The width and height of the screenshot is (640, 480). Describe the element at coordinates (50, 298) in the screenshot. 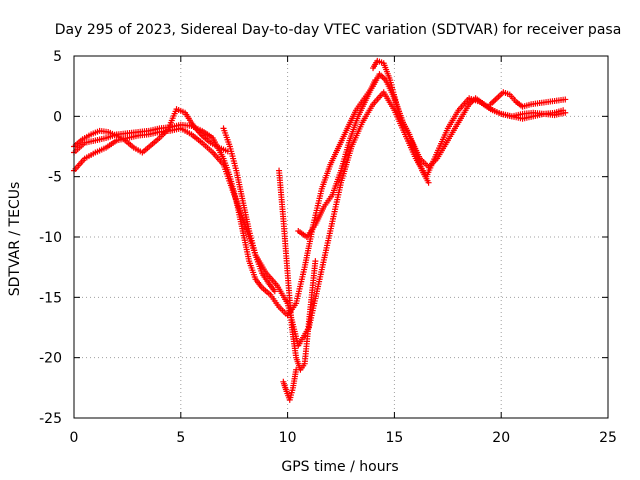

I see `y-tick-label: -15` at that location.